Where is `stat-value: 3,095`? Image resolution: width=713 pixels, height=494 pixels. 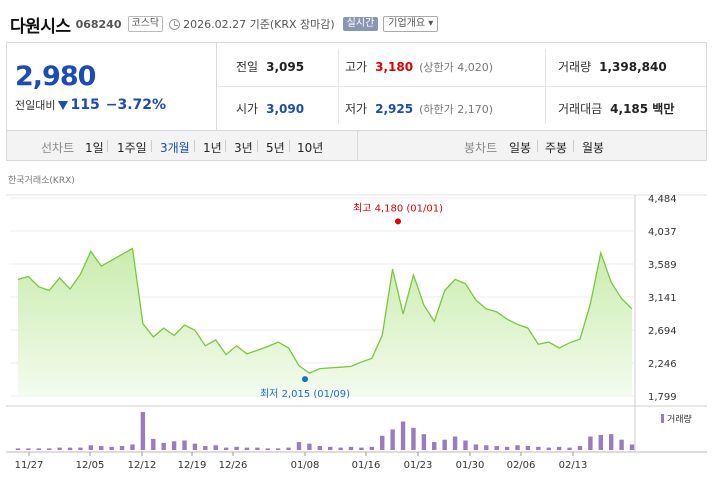 stat-value: 3,095 is located at coordinates (285, 67).